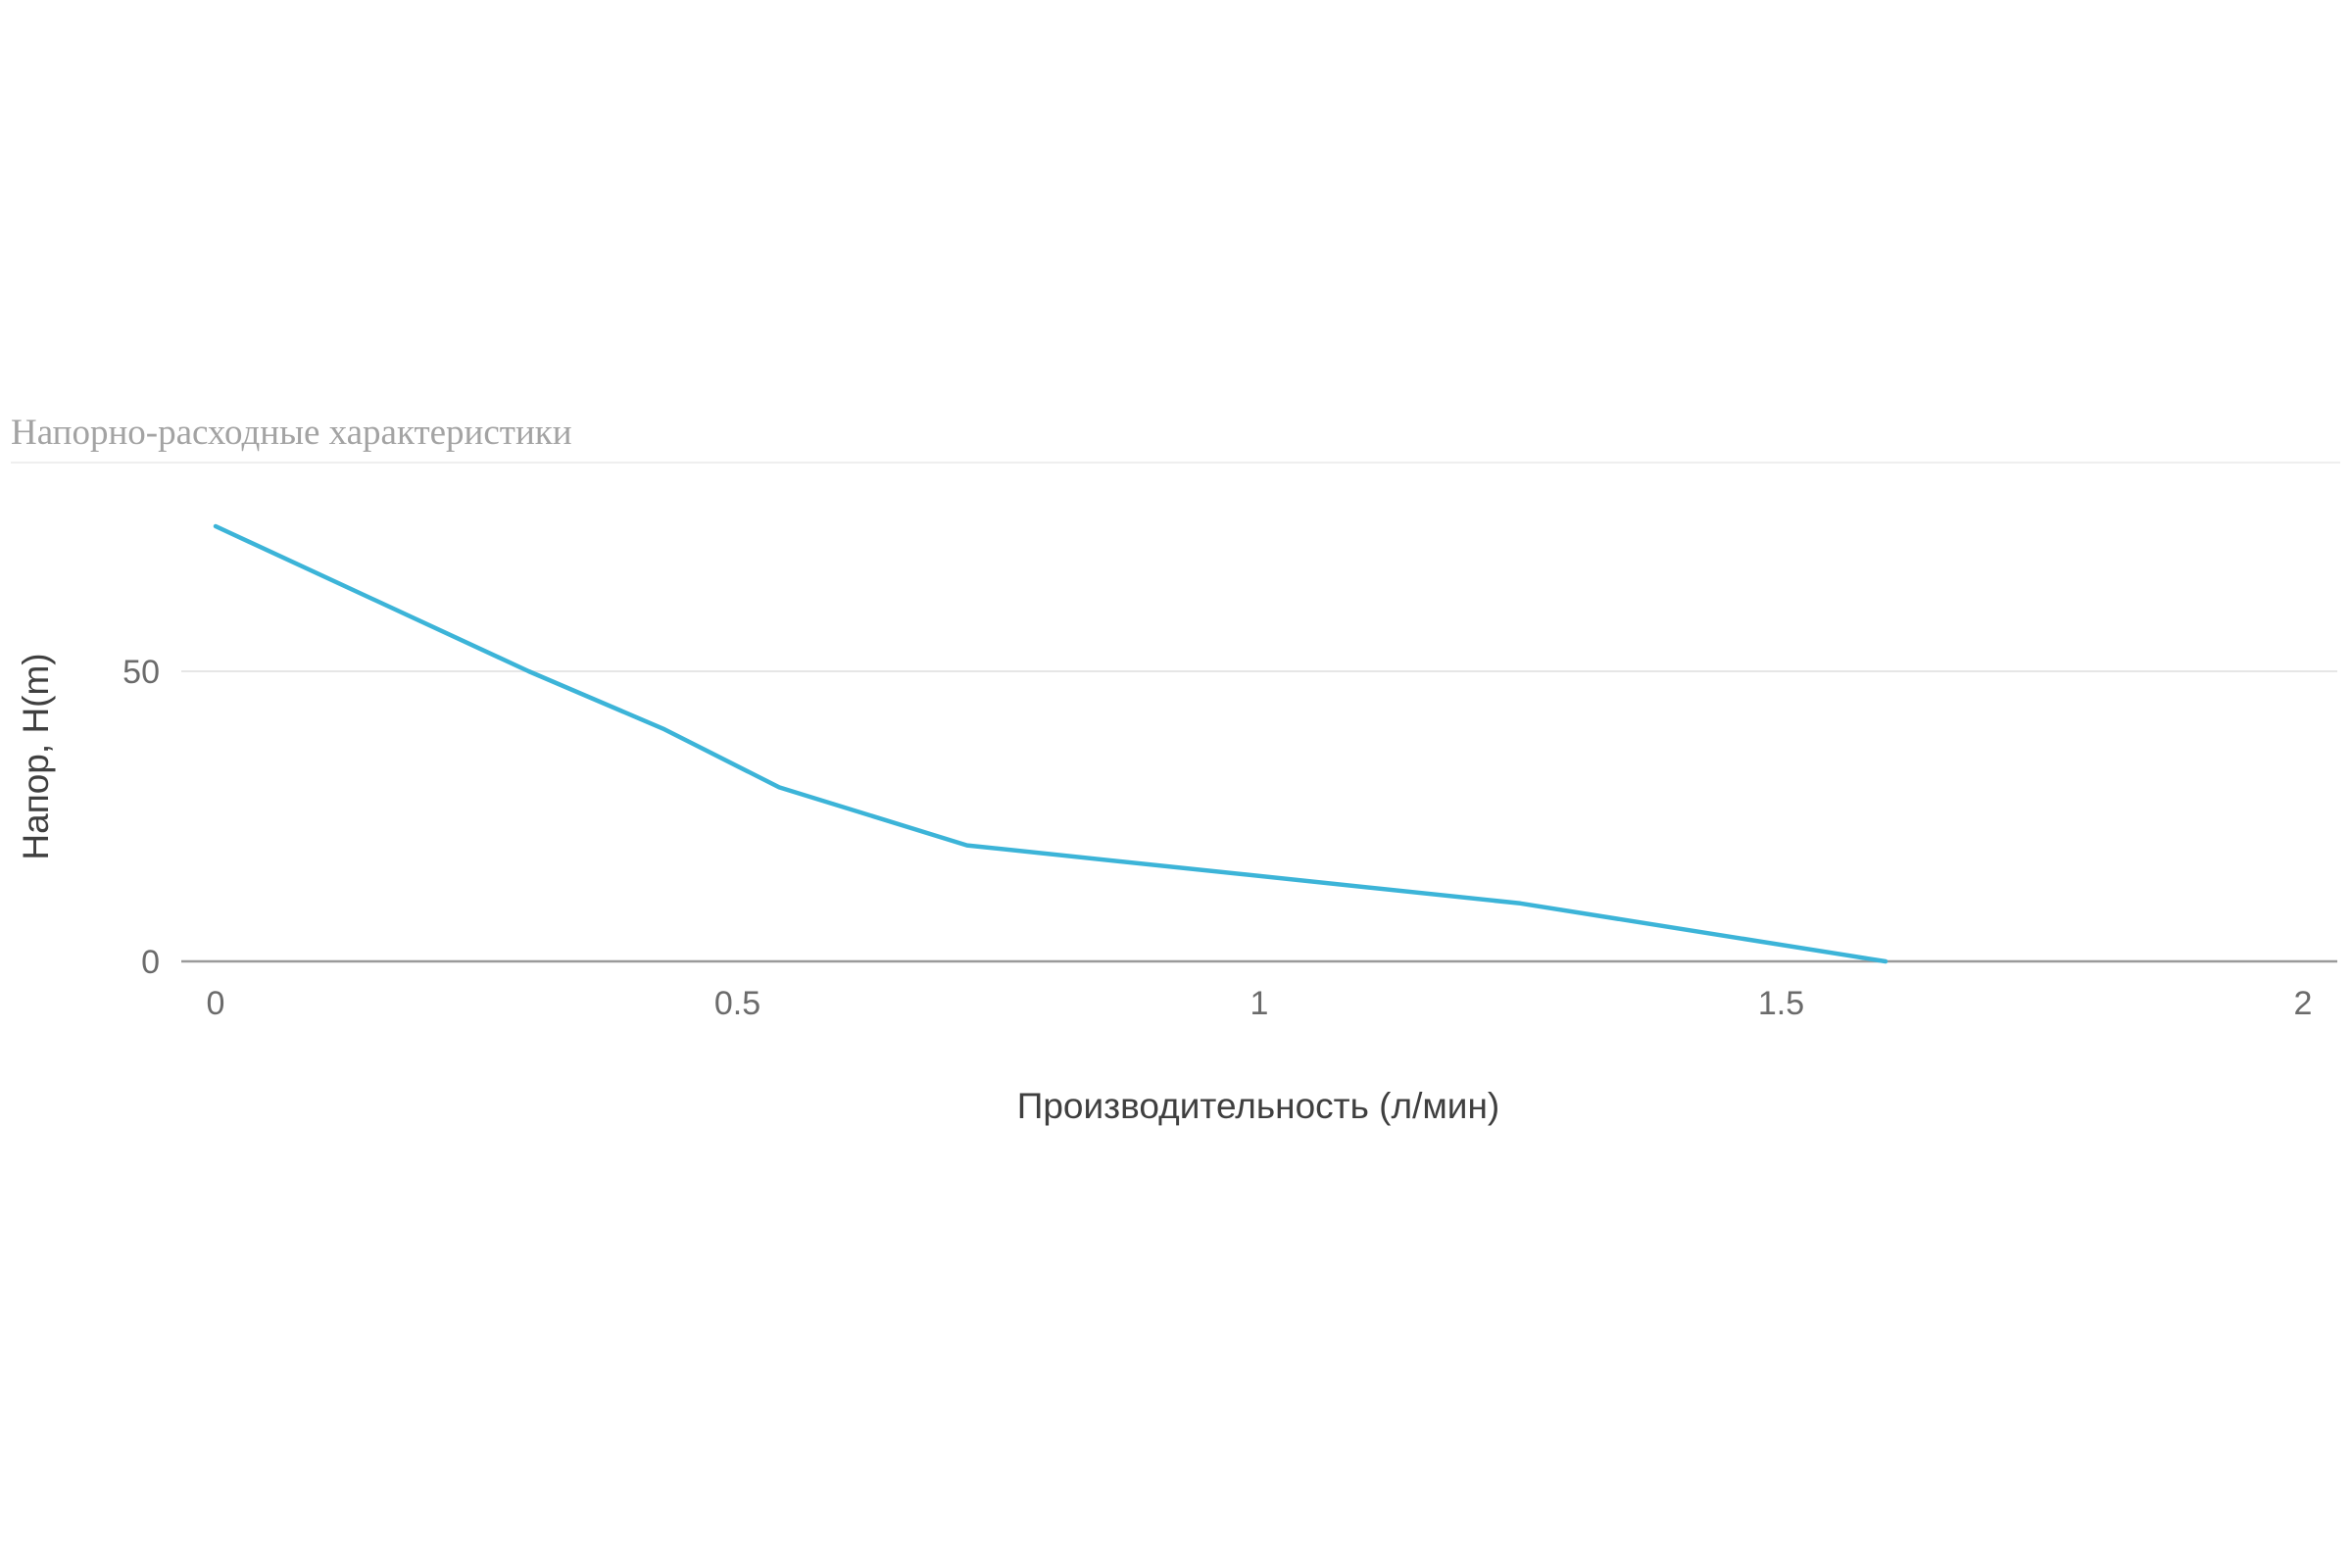 The height and width of the screenshot is (1568, 2352). I want to click on y-tick-label-0: 0, so click(150, 962).